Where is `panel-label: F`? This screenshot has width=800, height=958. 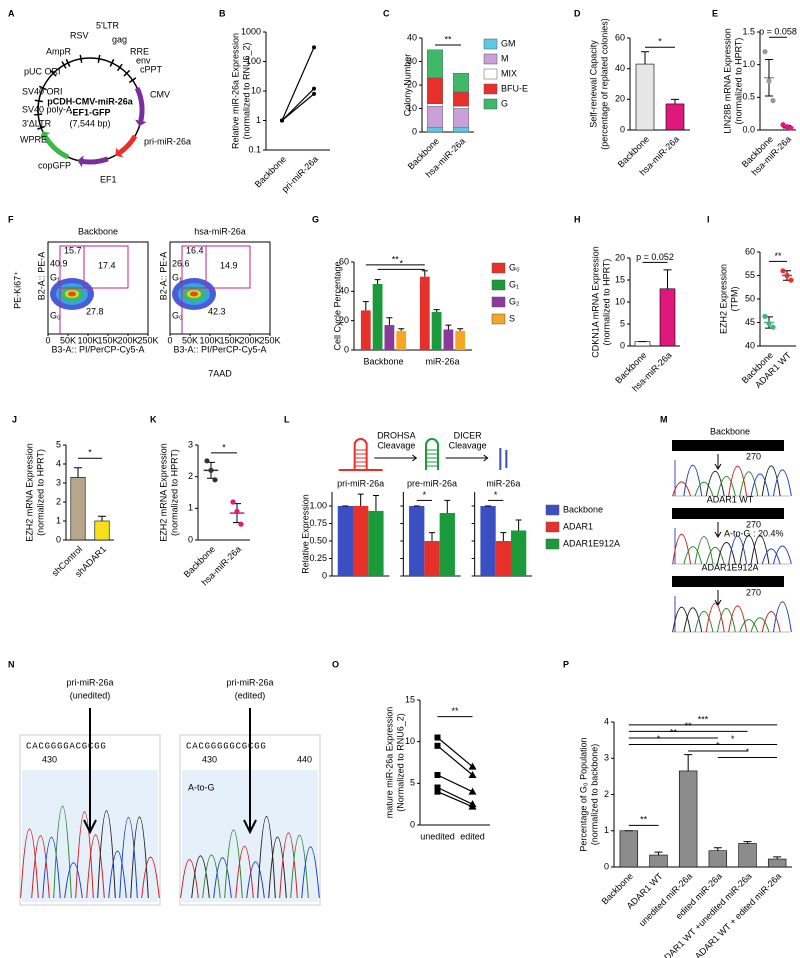
panel-label: F is located at coordinates (11, 219).